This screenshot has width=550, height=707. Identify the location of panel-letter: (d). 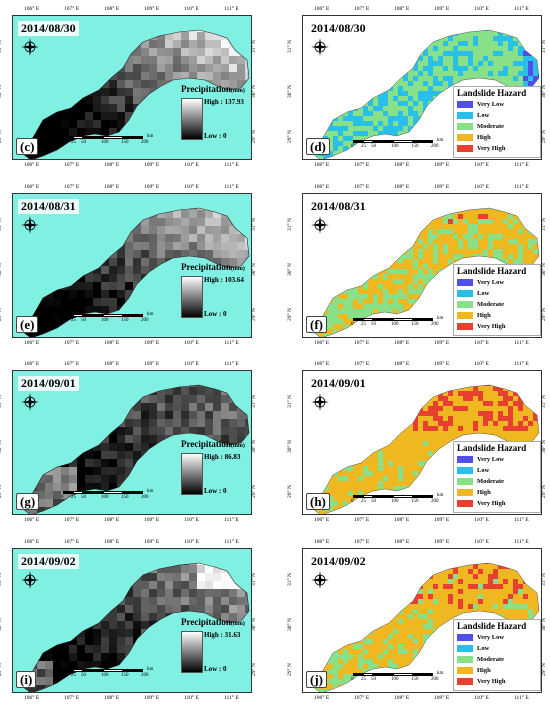
(318, 146).